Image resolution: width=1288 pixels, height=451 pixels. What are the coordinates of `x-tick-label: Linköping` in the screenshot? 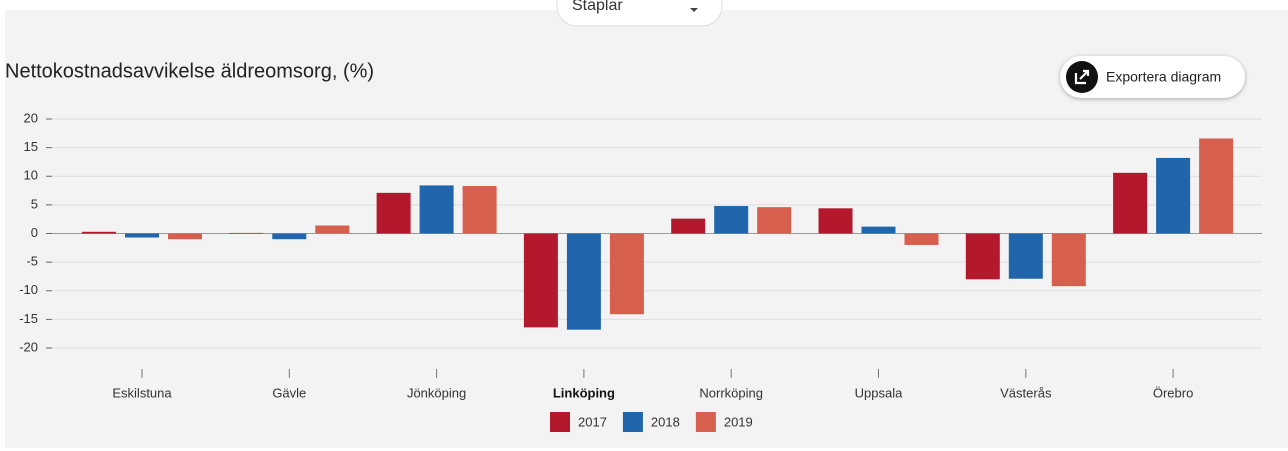 It's located at (584, 392).